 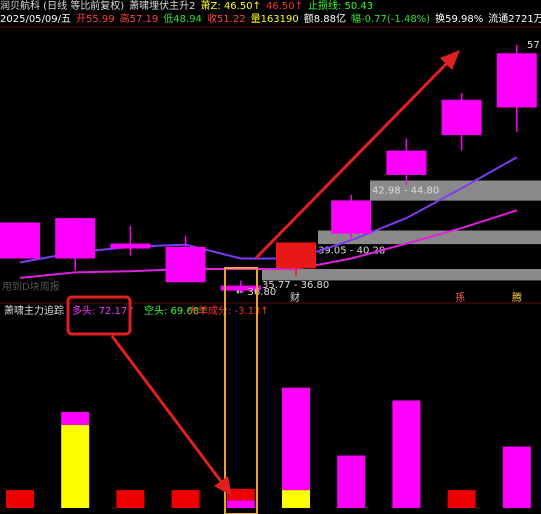 What do you see at coordinates (391, 19) in the screenshot?
I see `quote-item: 幅-0.77(-1.48%)` at bounding box center [391, 19].